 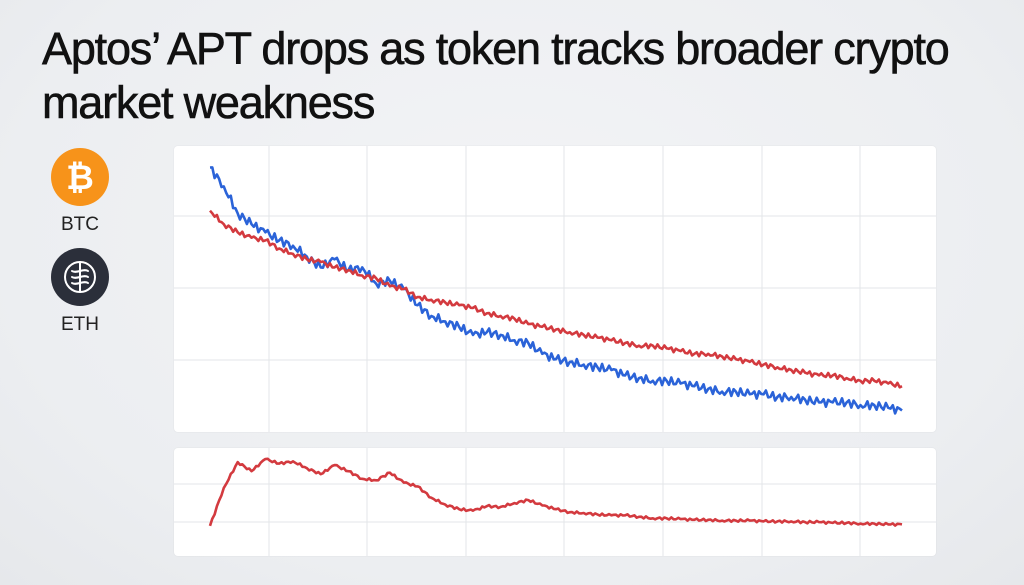 What do you see at coordinates (80, 224) in the screenshot?
I see `legend-label-btc: BTC` at bounding box center [80, 224].